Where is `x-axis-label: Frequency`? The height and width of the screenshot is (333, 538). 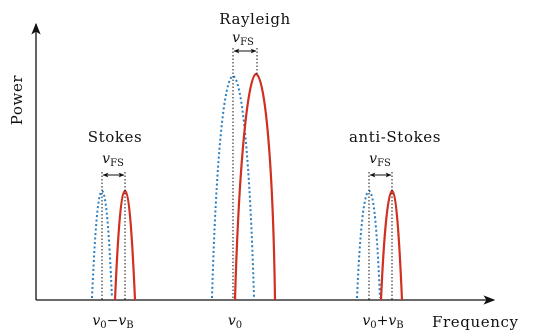
x-axis-label: Frequency is located at coordinates (475, 322).